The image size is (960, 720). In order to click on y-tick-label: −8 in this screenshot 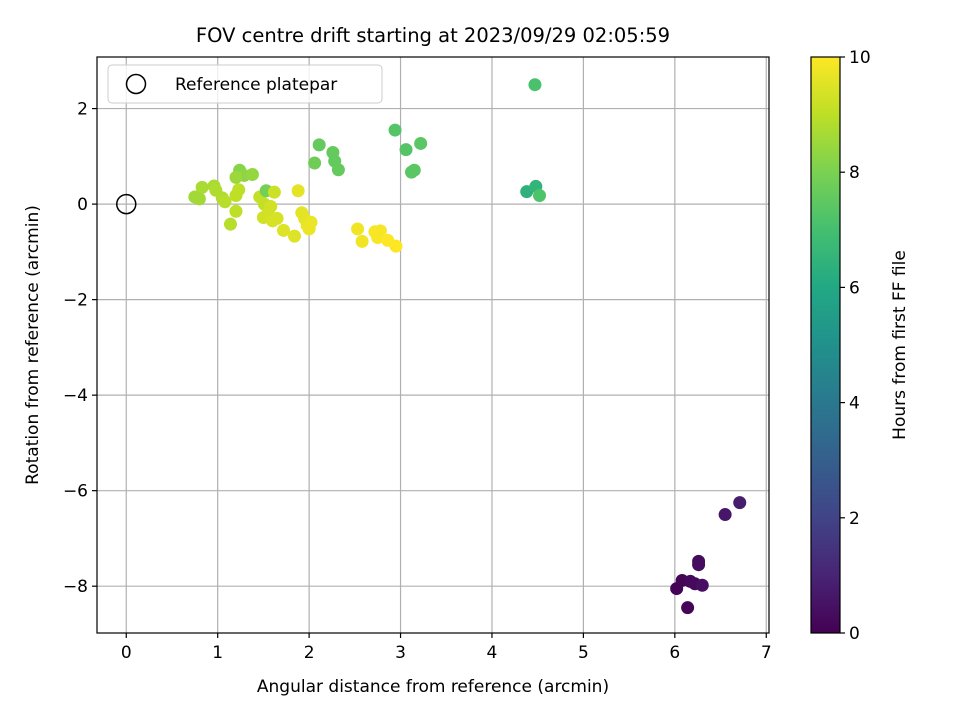, I will do `click(75, 587)`.